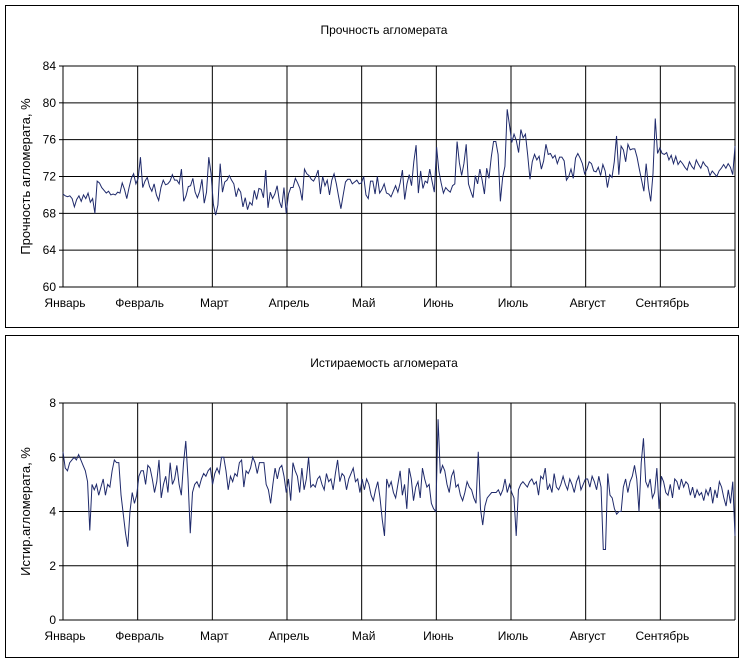 This screenshot has width=739, height=661. Describe the element at coordinates (52, 403) in the screenshot. I see `y-tick-label: 8` at that location.